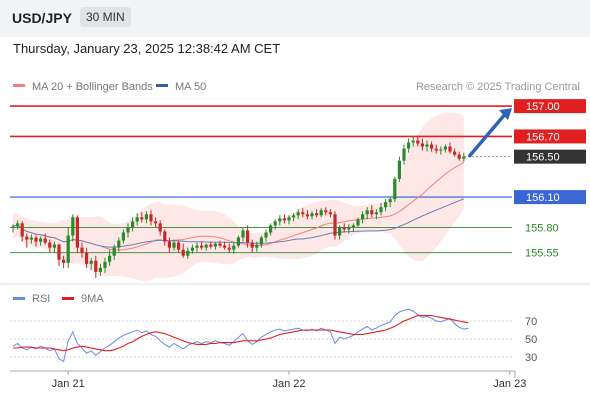 The width and height of the screenshot is (590, 400). I want to click on level-tag-156.10, so click(550, 197).